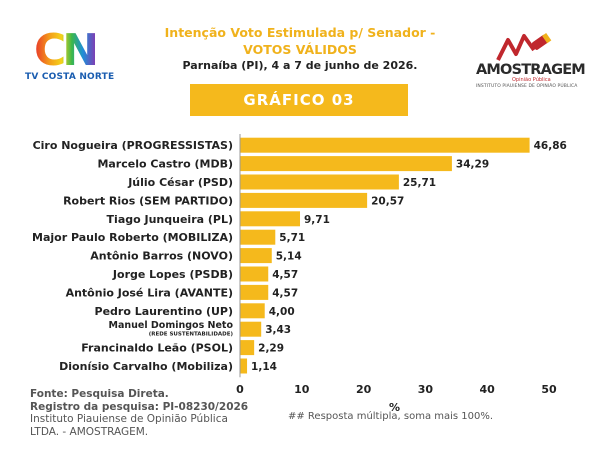 This screenshot has width=600, height=450. Describe the element at coordinates (70, 77) in the screenshot. I see `logo-cn-subtitle: TV COSTA NORTE` at that location.